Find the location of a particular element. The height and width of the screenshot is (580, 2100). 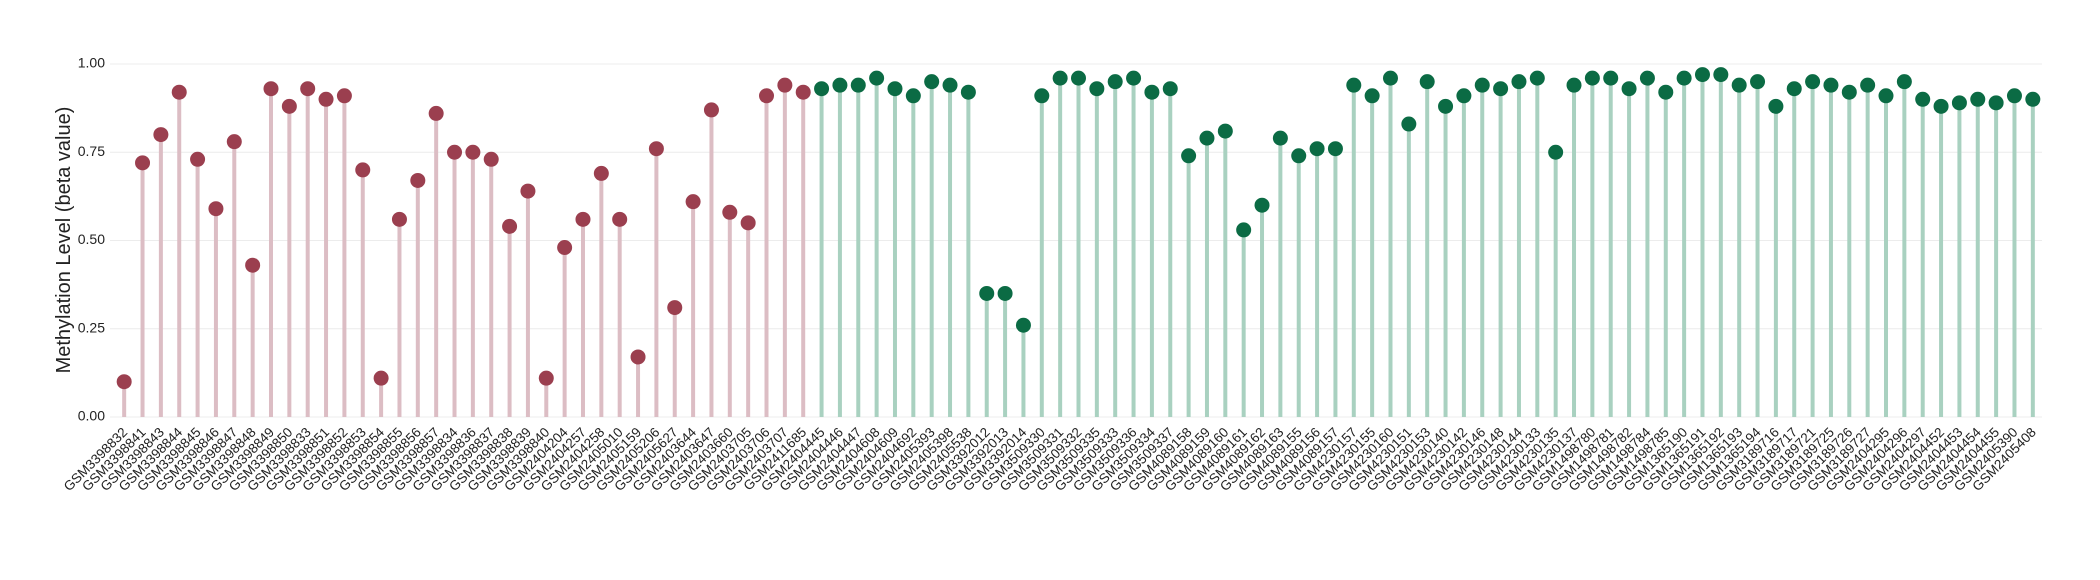

y-tick-label: 0.50 is located at coordinates (91, 239).